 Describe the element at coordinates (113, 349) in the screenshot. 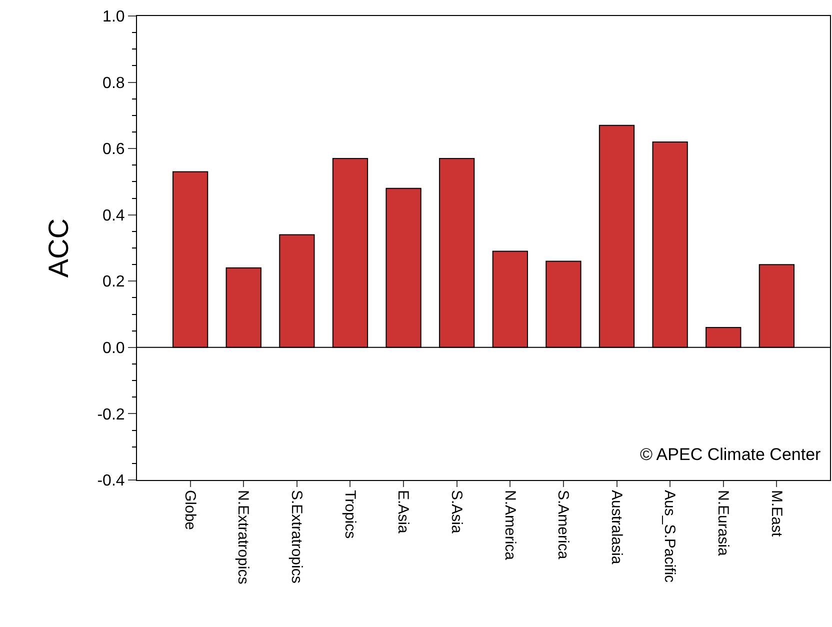

I see `y-tick-label: 0.0` at that location.